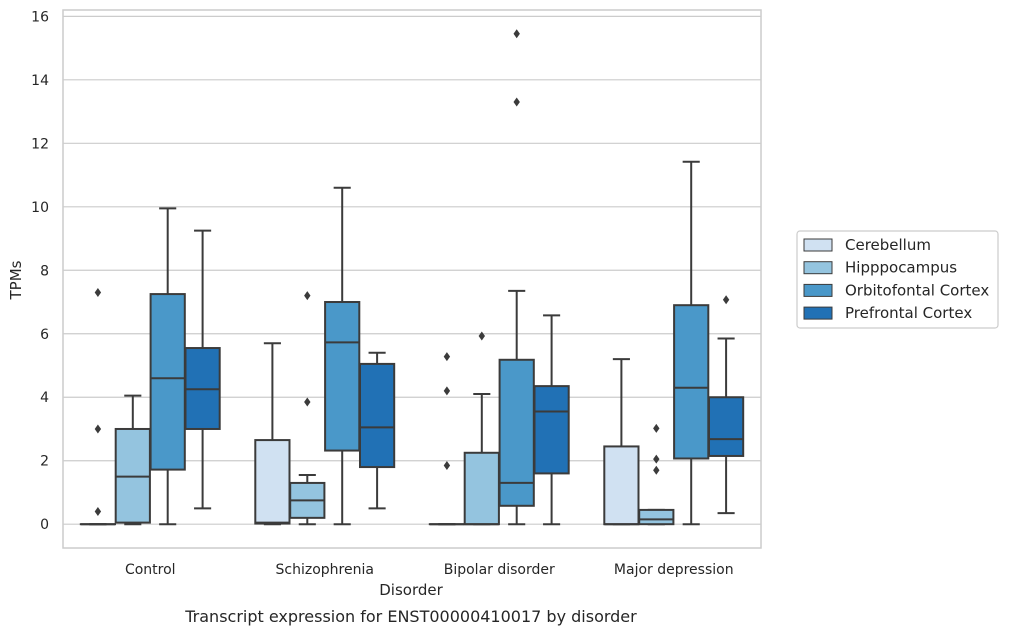 This screenshot has height=634, width=1009. Describe the element at coordinates (674, 570) in the screenshot. I see `x-tick-label: Major depression` at that location.